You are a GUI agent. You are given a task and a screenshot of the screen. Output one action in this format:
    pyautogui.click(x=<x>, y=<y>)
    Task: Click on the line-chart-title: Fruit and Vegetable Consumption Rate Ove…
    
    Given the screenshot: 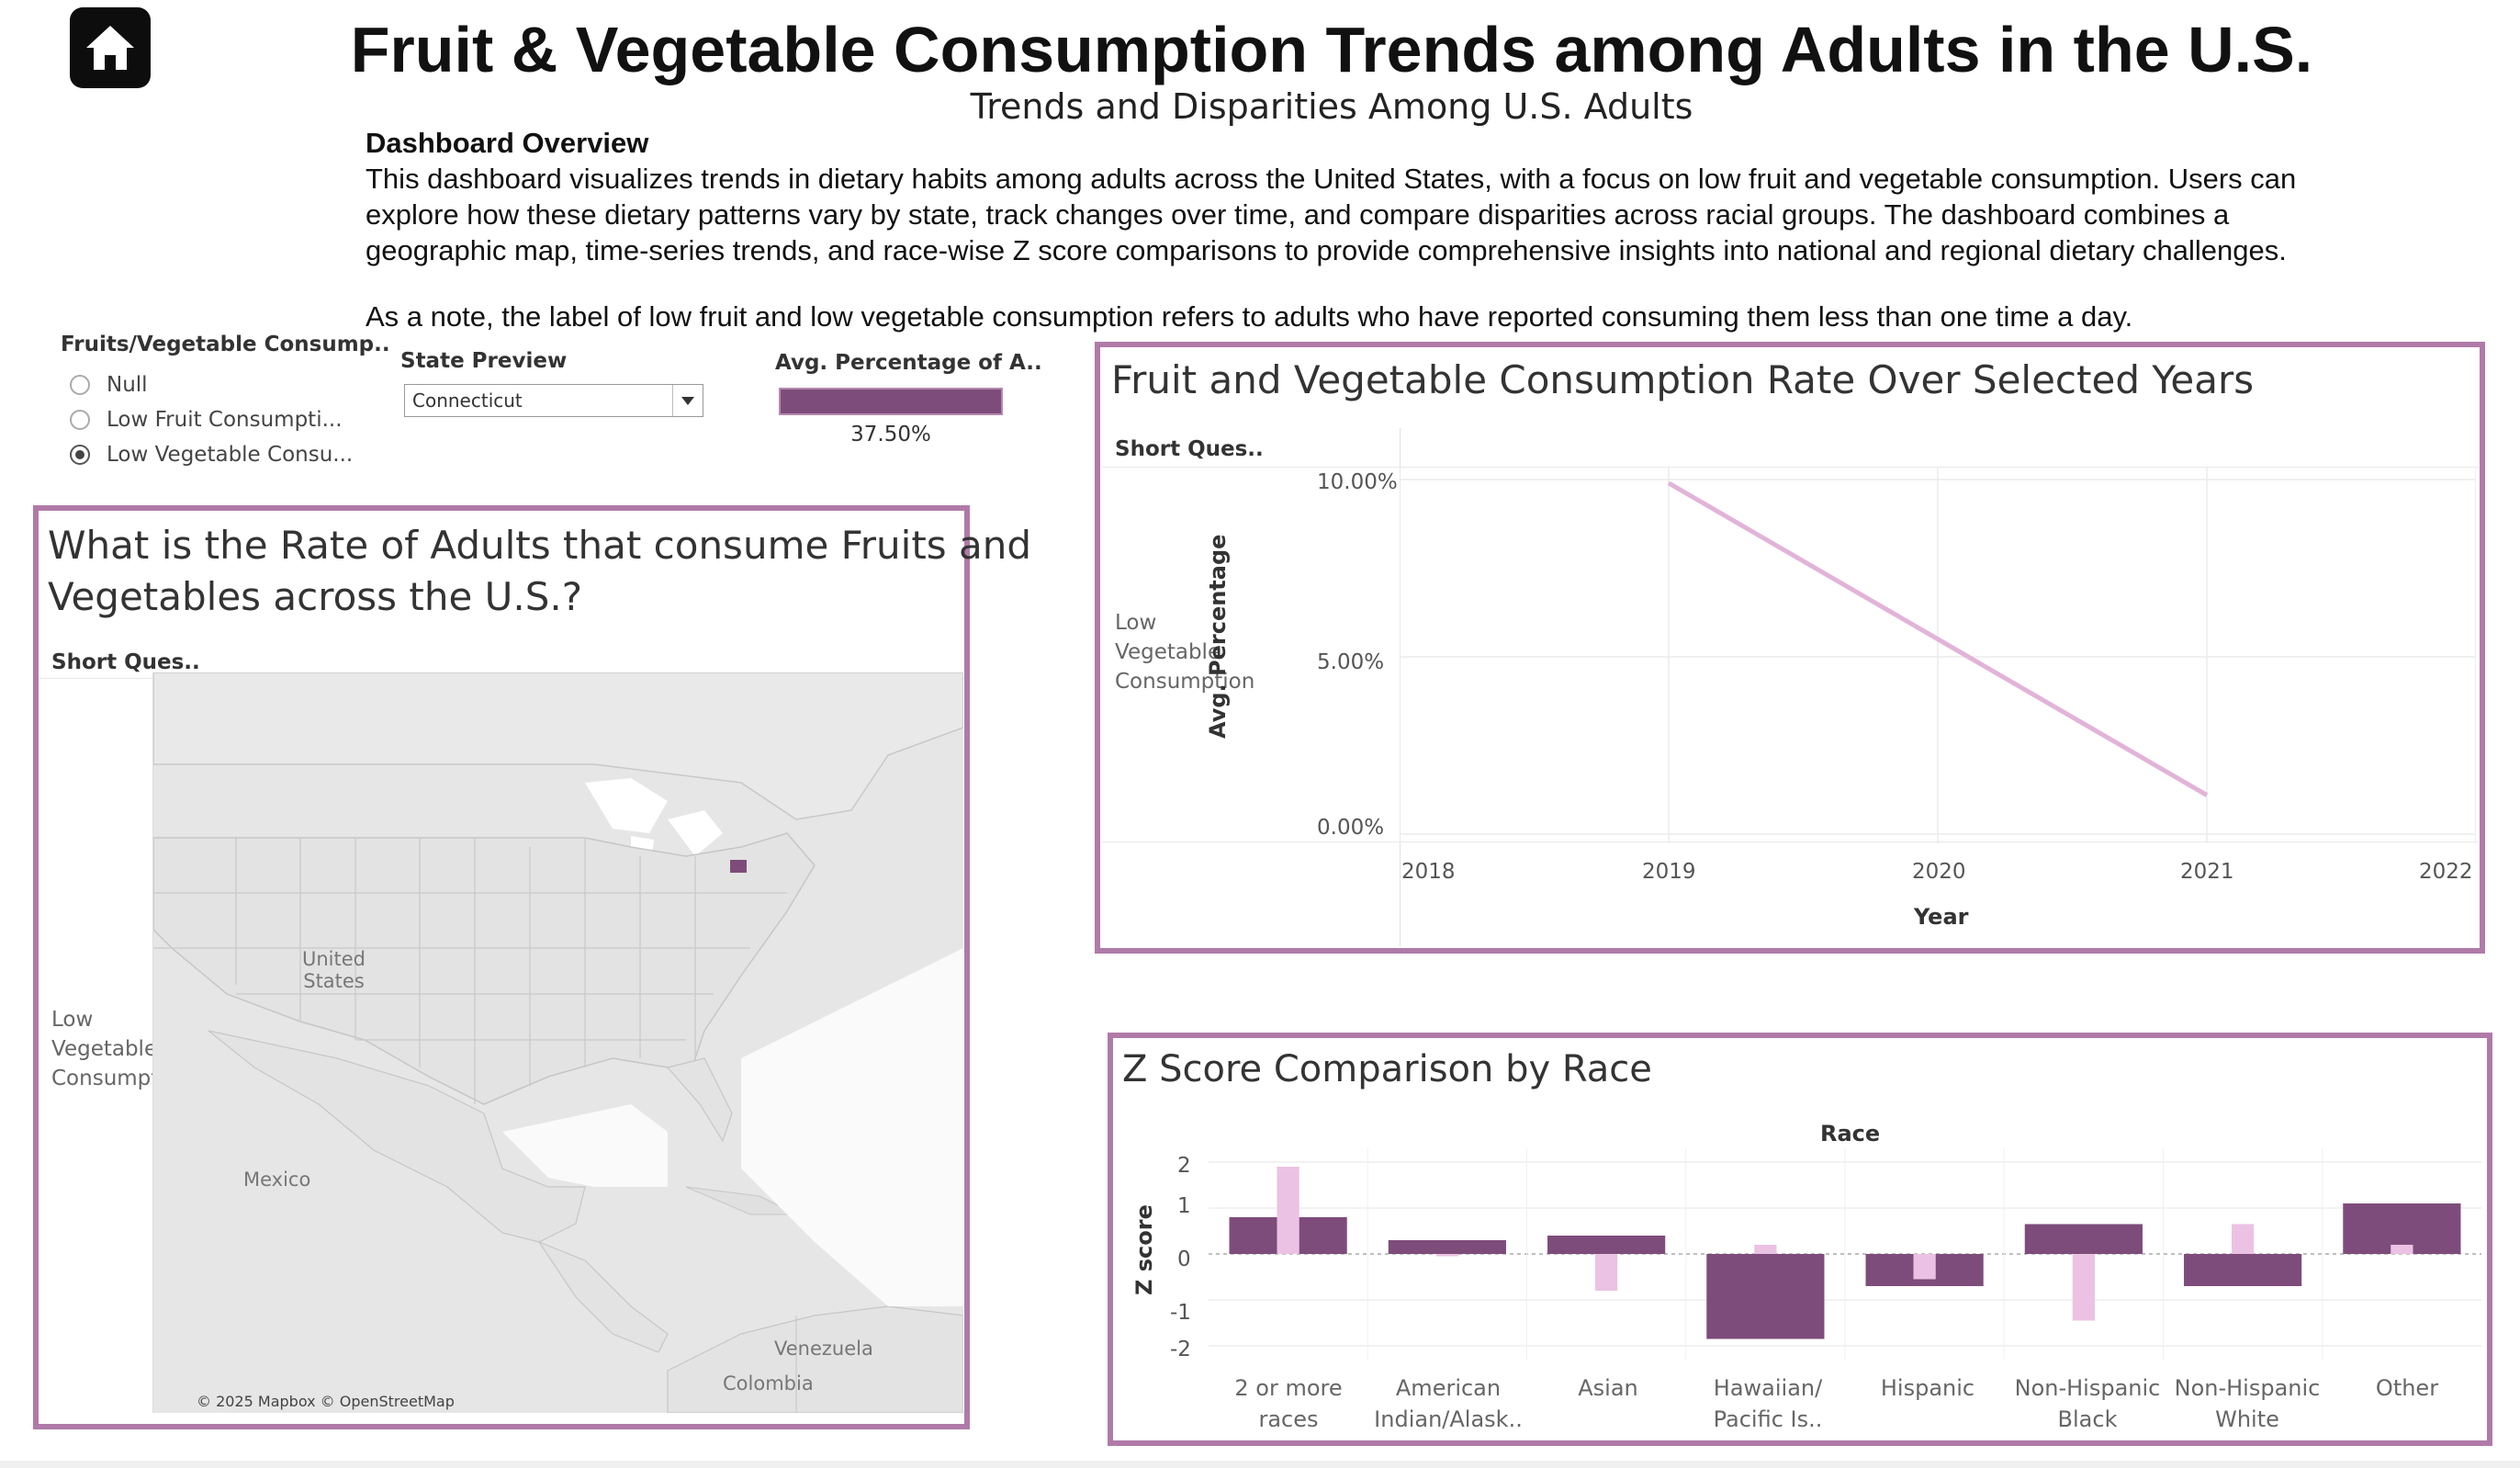 What is the action you would take?
    pyautogui.click(x=1683, y=380)
    